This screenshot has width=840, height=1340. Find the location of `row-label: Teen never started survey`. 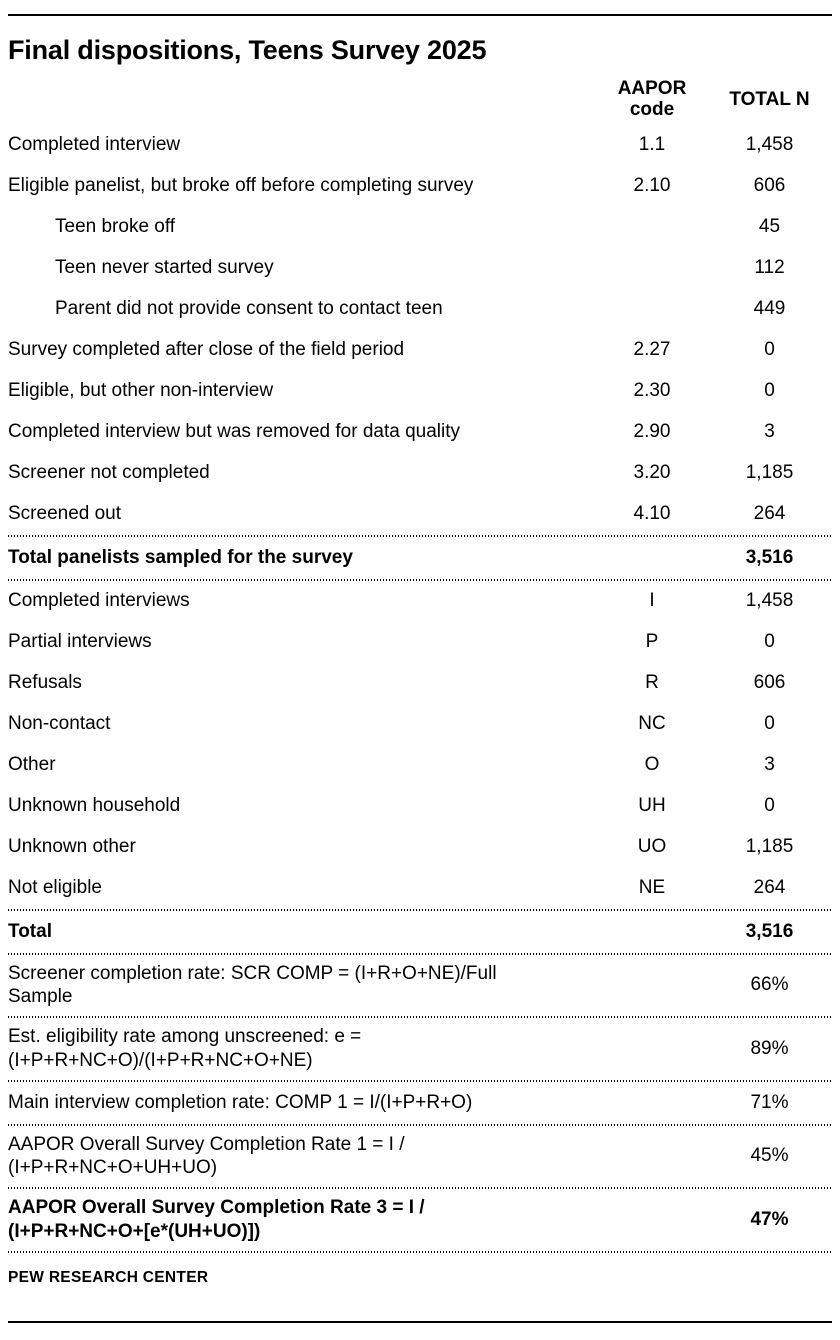

row-label: Teen never started survey is located at coordinates (164, 268).